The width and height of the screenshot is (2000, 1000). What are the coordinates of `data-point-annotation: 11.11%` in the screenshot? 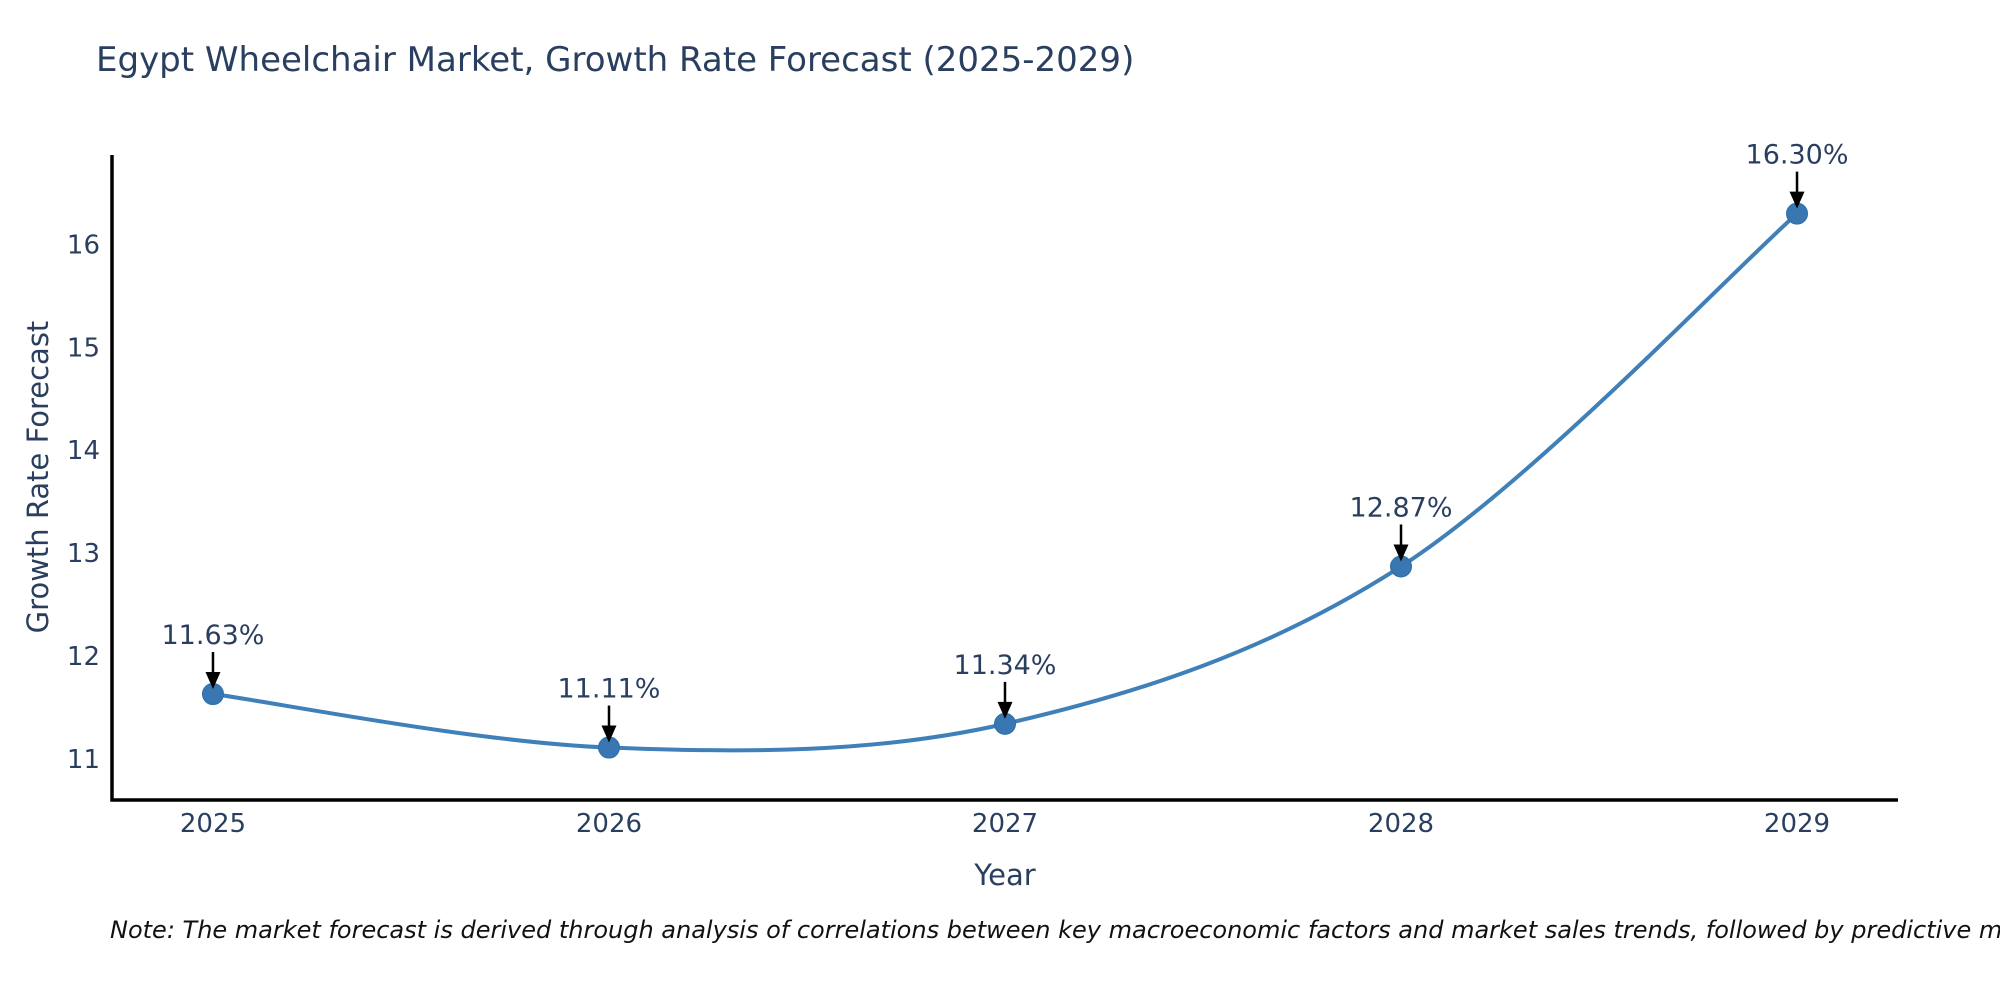 It's located at (609, 689).